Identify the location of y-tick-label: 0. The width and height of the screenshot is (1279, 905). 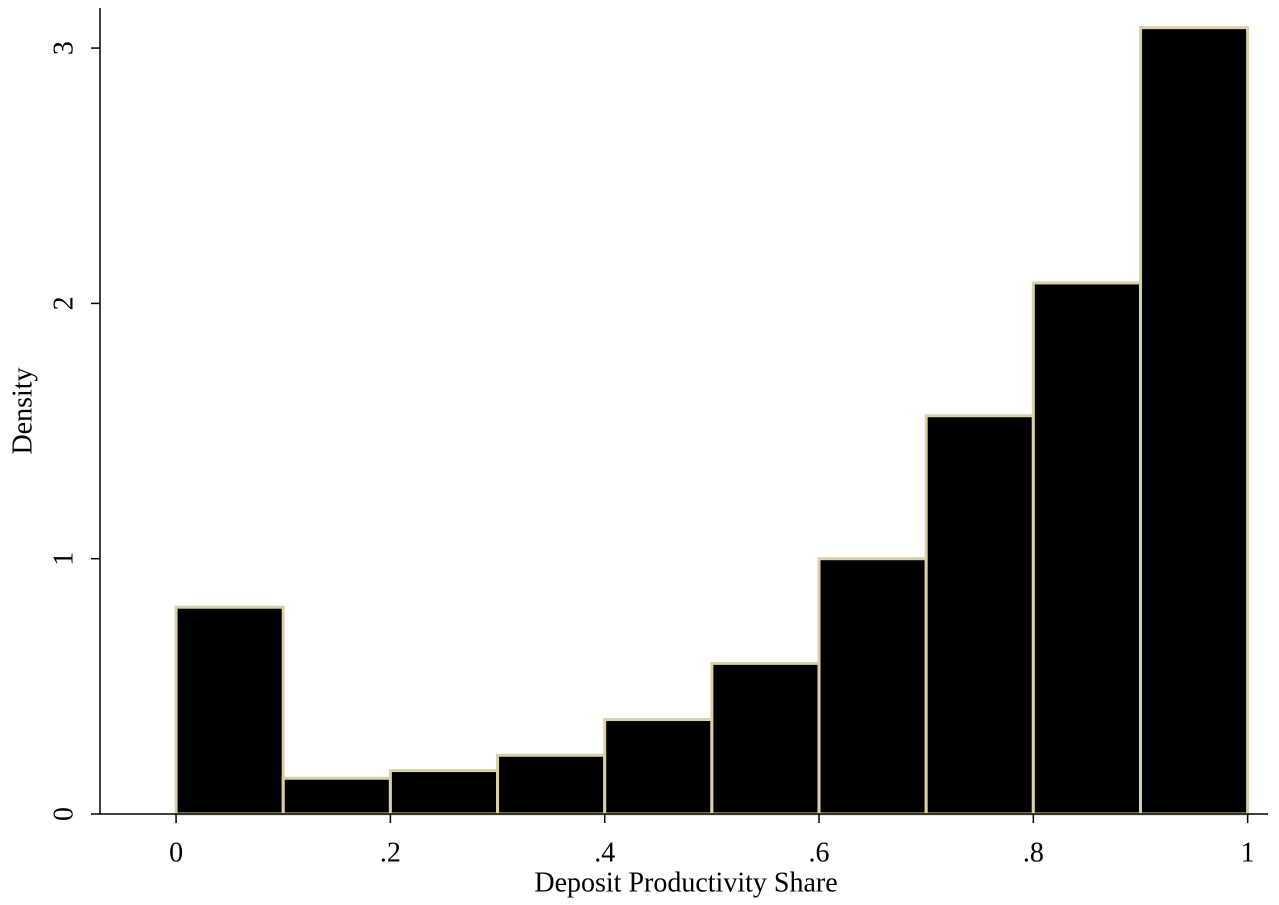
(63, 814).